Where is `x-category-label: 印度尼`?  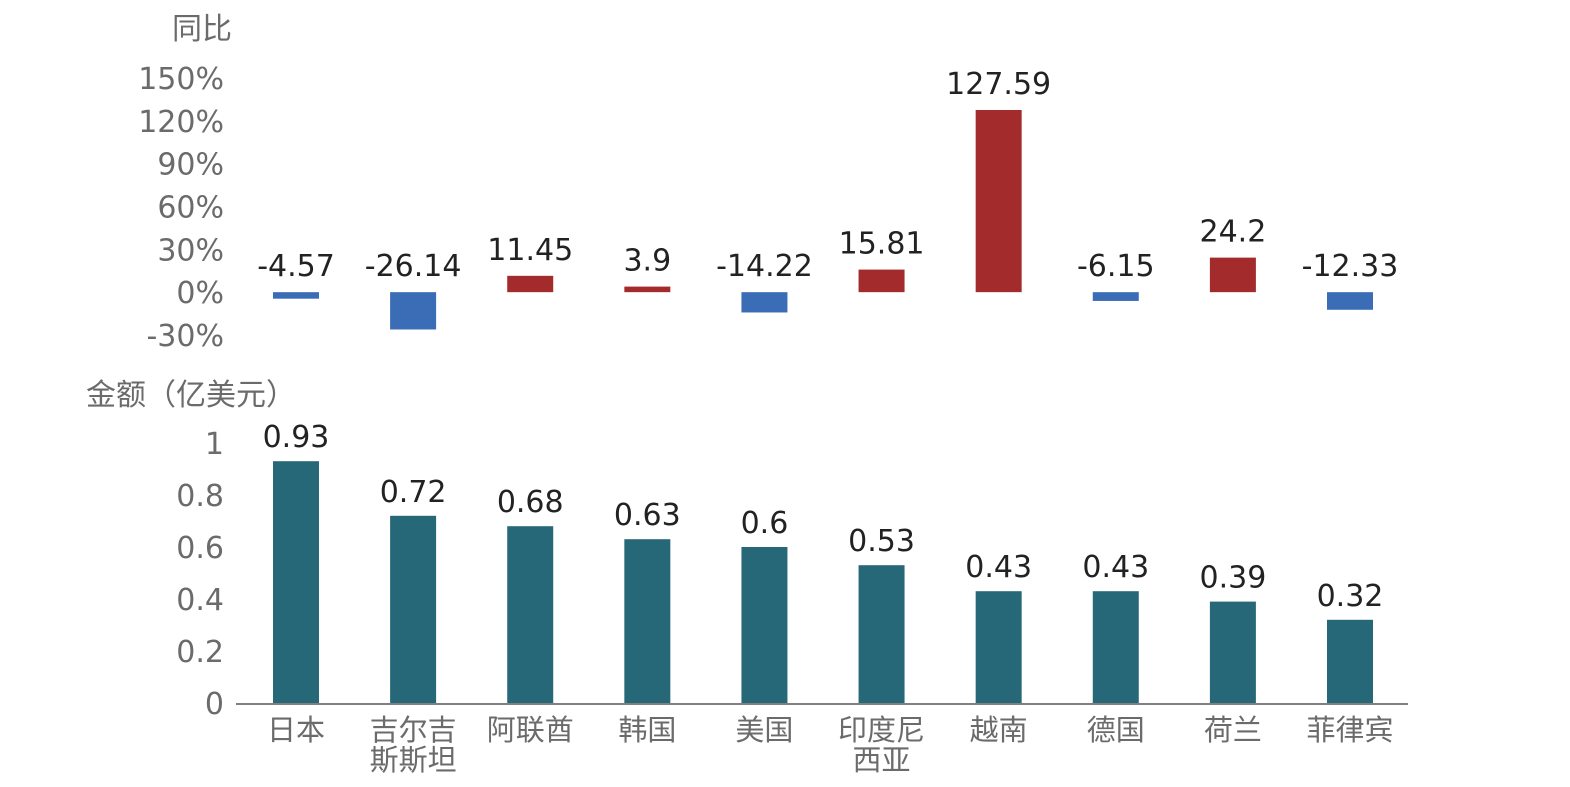
x-category-label: 印度尼 is located at coordinates (881, 730).